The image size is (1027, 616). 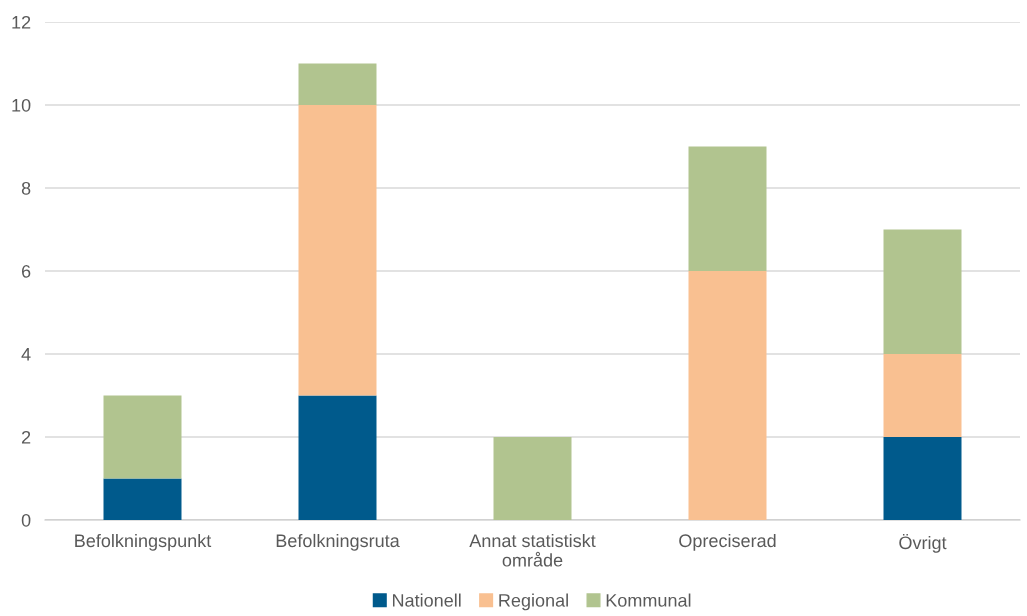 What do you see at coordinates (426, 600) in the screenshot?
I see `legend-label: Nationell` at bounding box center [426, 600].